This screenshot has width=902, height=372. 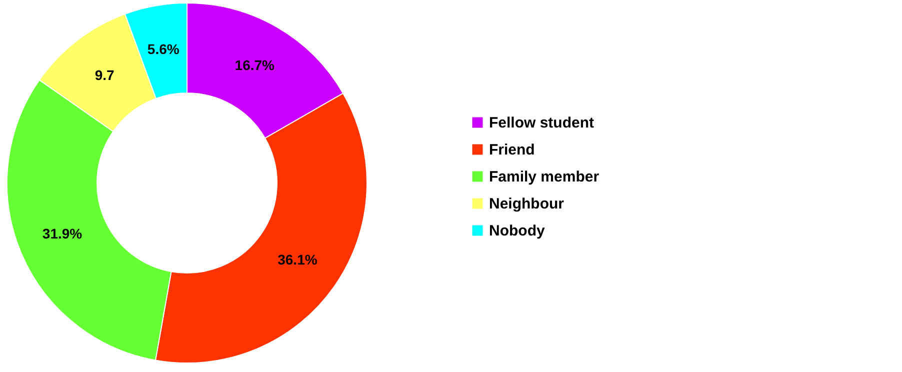 What do you see at coordinates (104, 75) in the screenshot?
I see `data-label: 9.7` at bounding box center [104, 75].